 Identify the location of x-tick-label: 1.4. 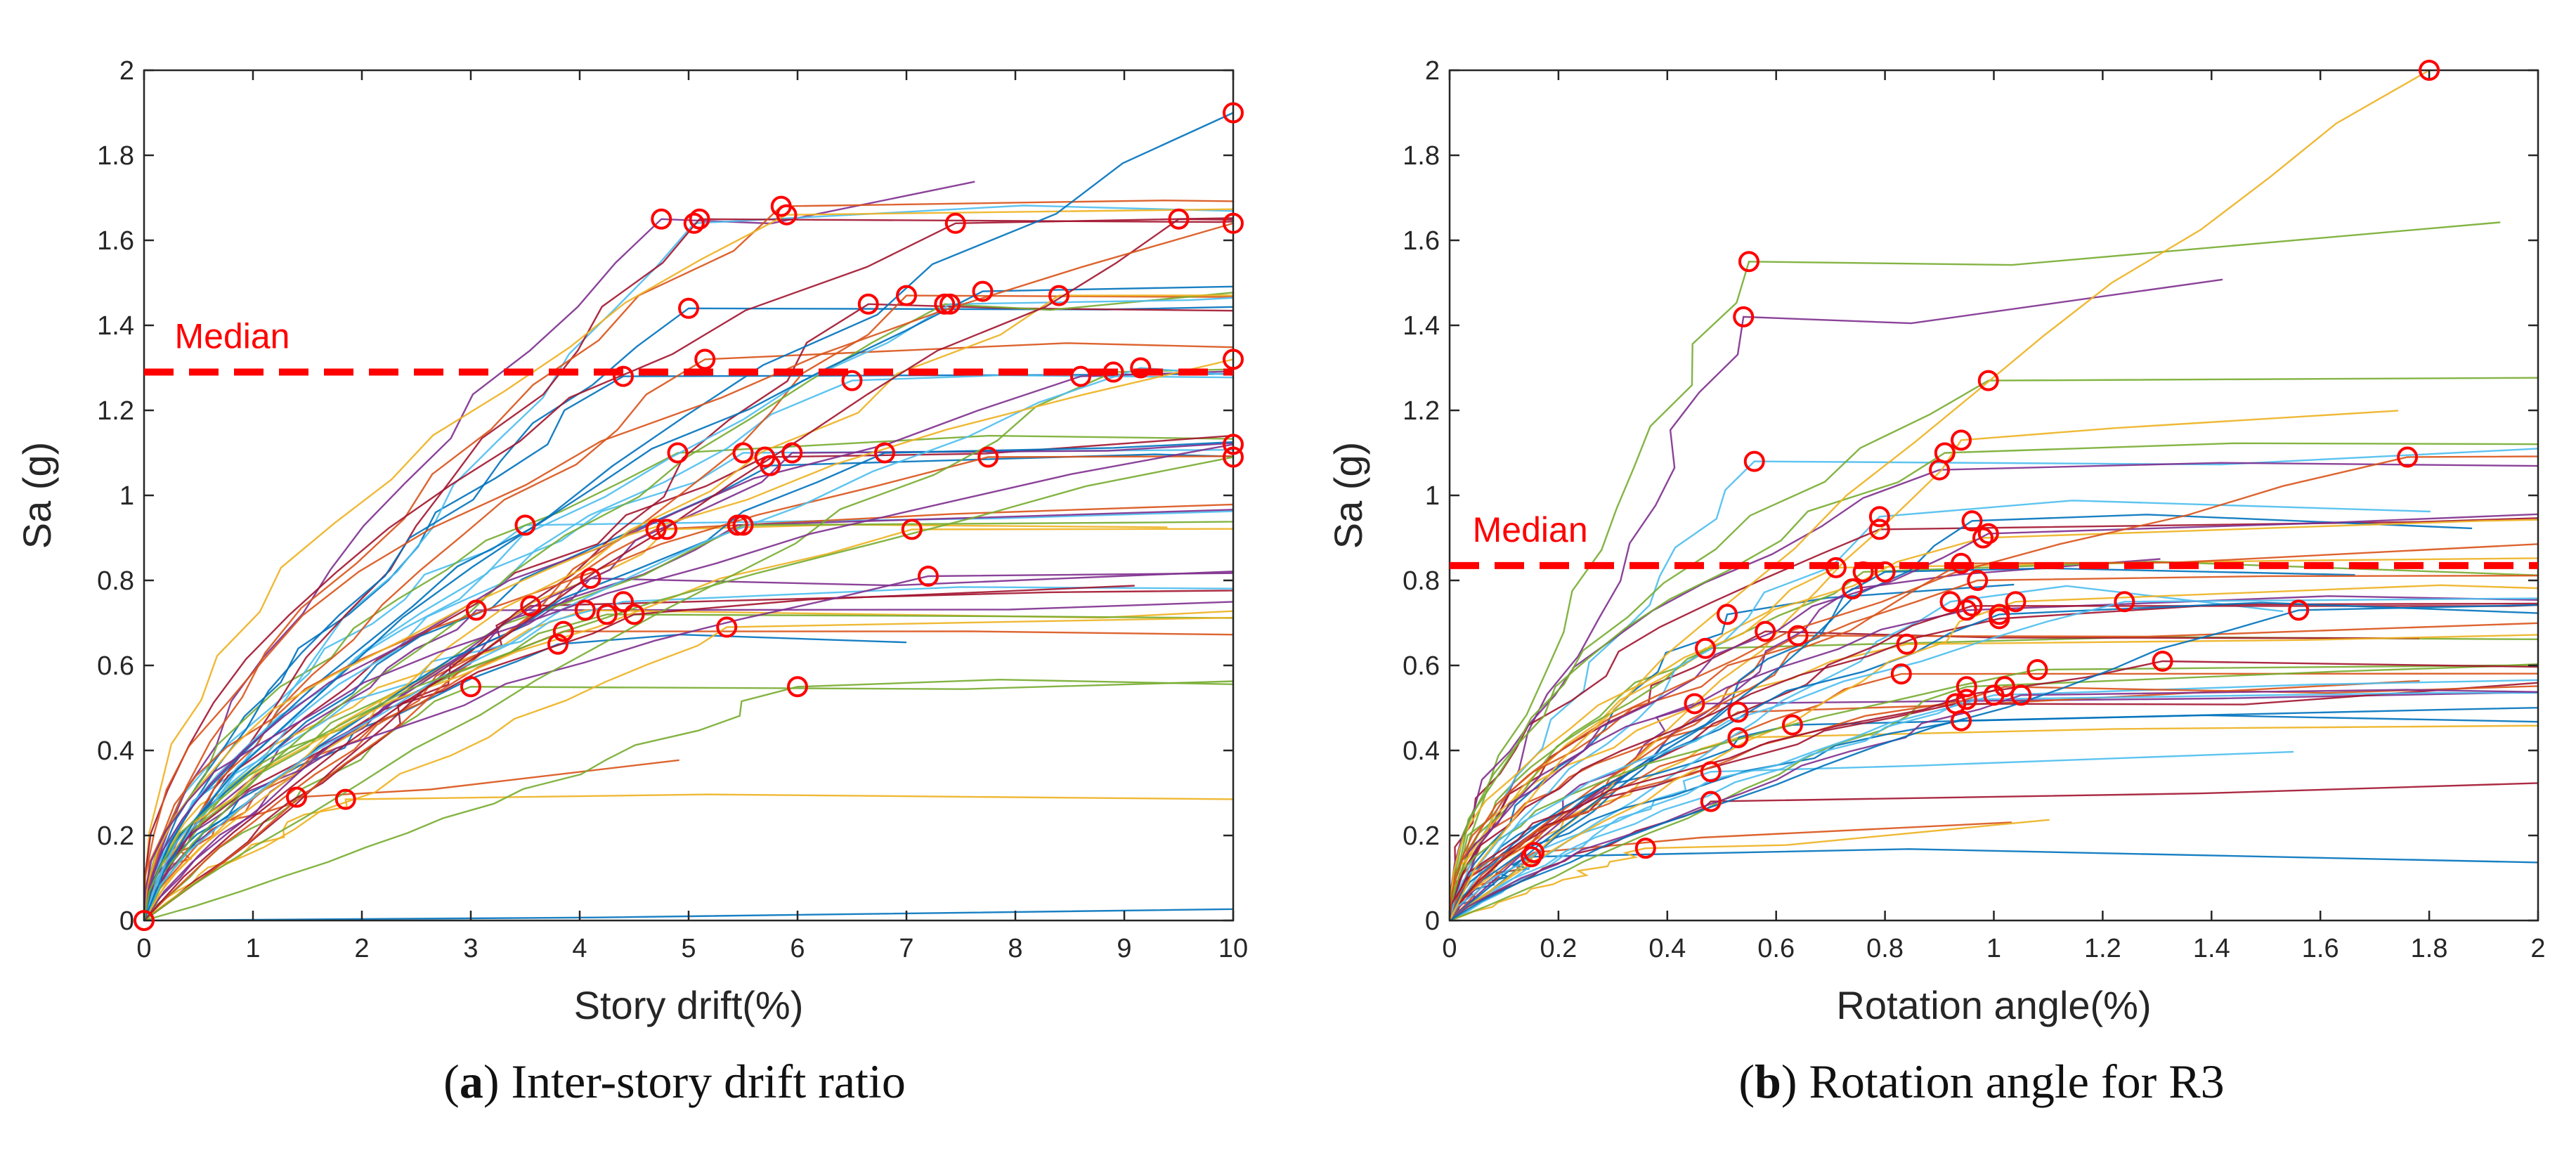
(2211, 948).